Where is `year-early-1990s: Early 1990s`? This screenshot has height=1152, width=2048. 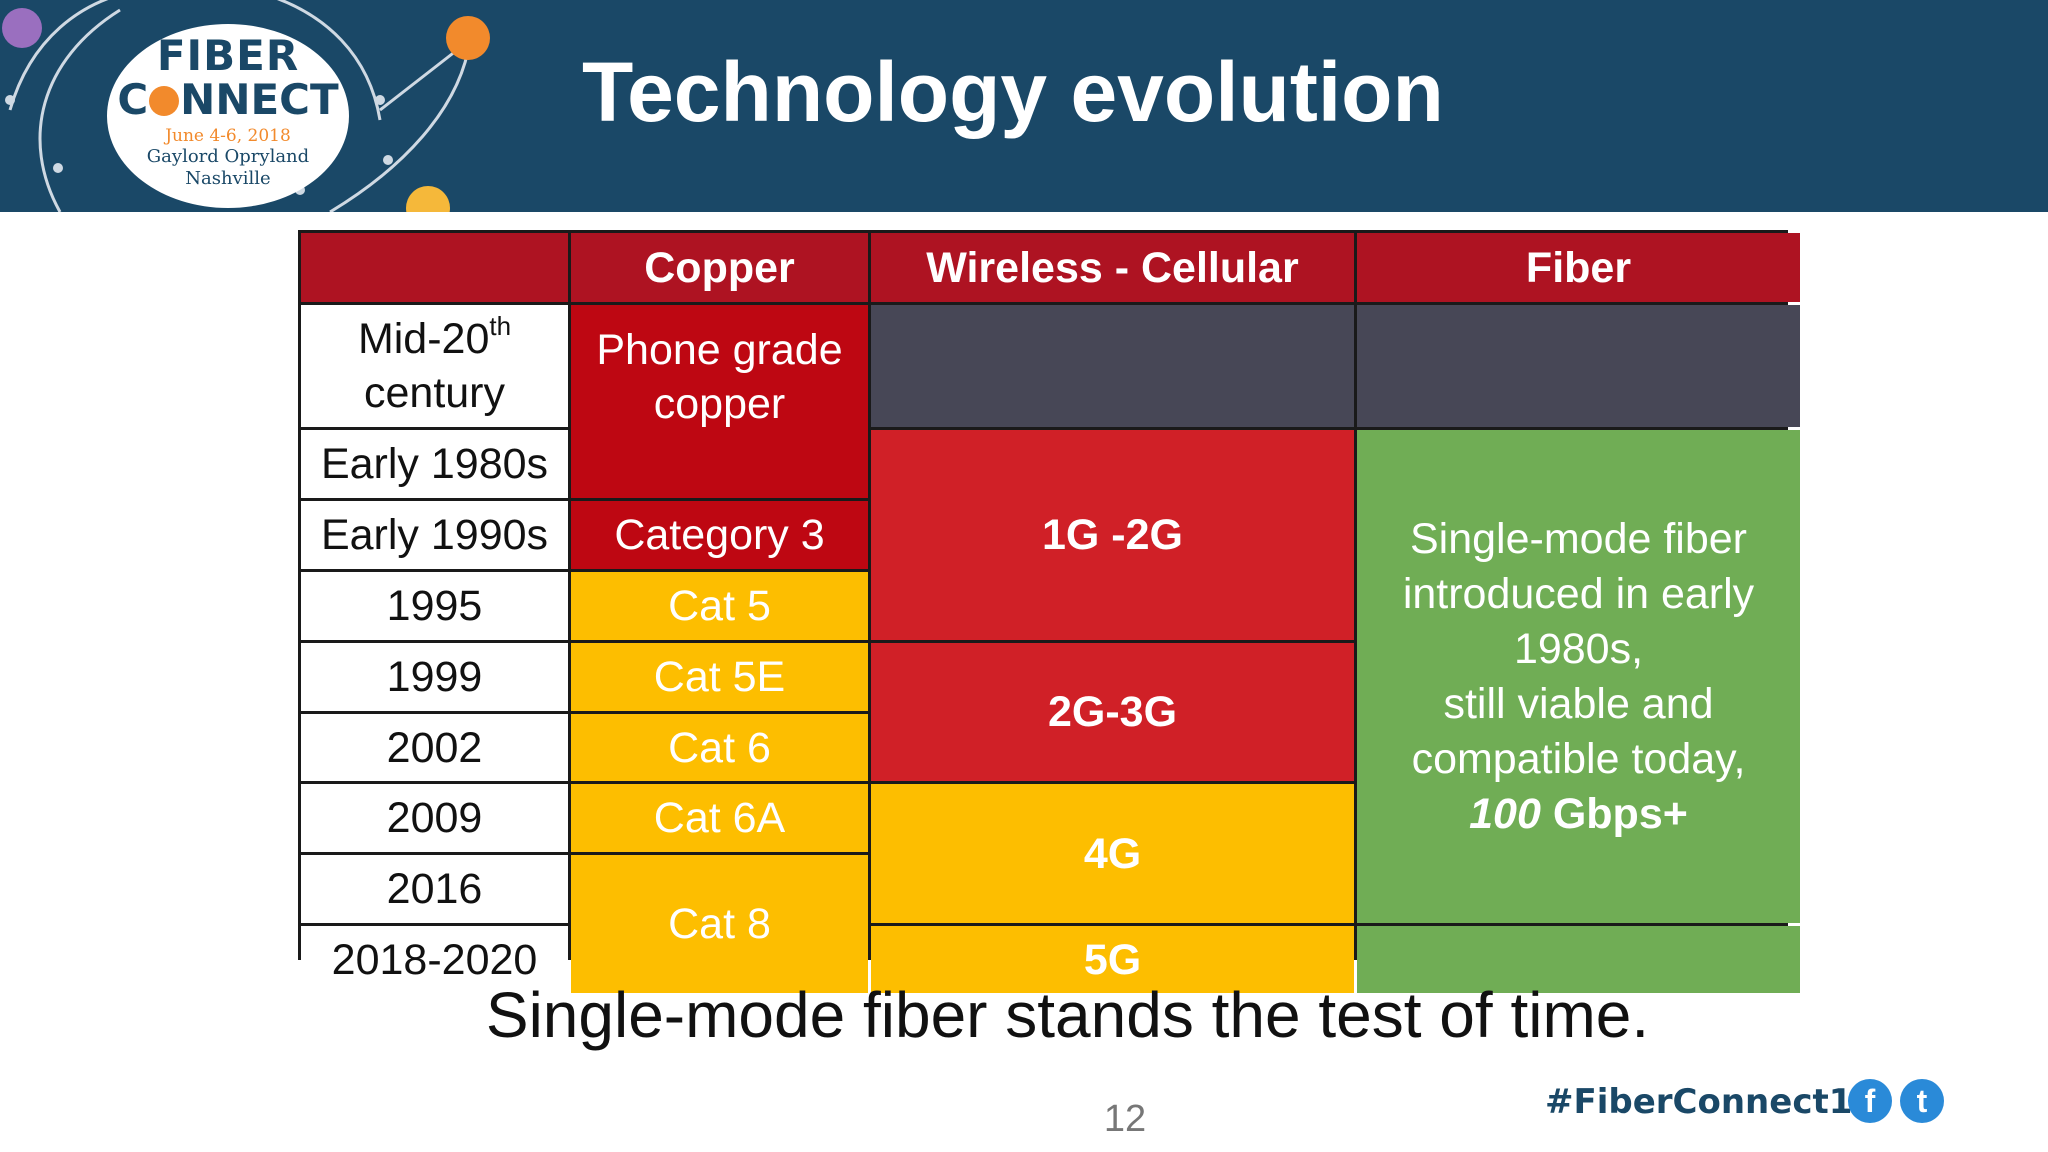
year-early-1990s: Early 1990s is located at coordinates (434, 535).